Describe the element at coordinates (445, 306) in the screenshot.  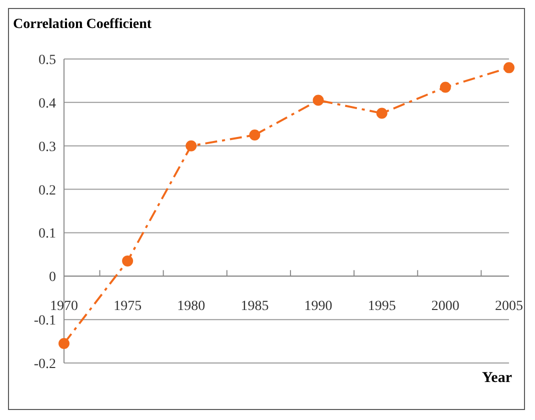
I see `x-tick-label: 2000` at that location.